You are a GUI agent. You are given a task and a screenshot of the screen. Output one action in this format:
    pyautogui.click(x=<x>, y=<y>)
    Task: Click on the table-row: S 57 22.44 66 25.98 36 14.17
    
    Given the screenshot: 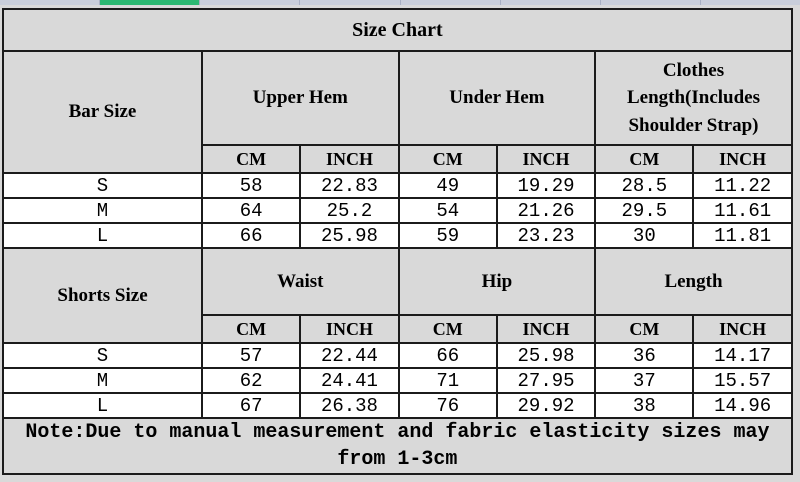 What is the action you would take?
    pyautogui.click(x=397, y=355)
    